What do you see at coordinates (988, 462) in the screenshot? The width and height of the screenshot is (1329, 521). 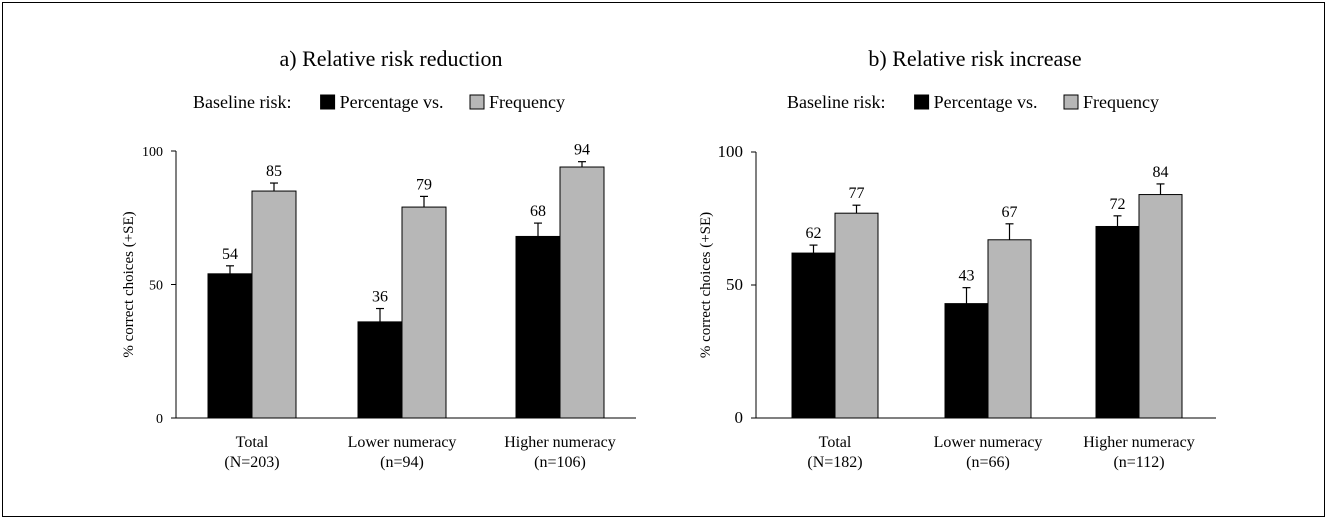 I see `category-sublabel: (n=66)` at bounding box center [988, 462].